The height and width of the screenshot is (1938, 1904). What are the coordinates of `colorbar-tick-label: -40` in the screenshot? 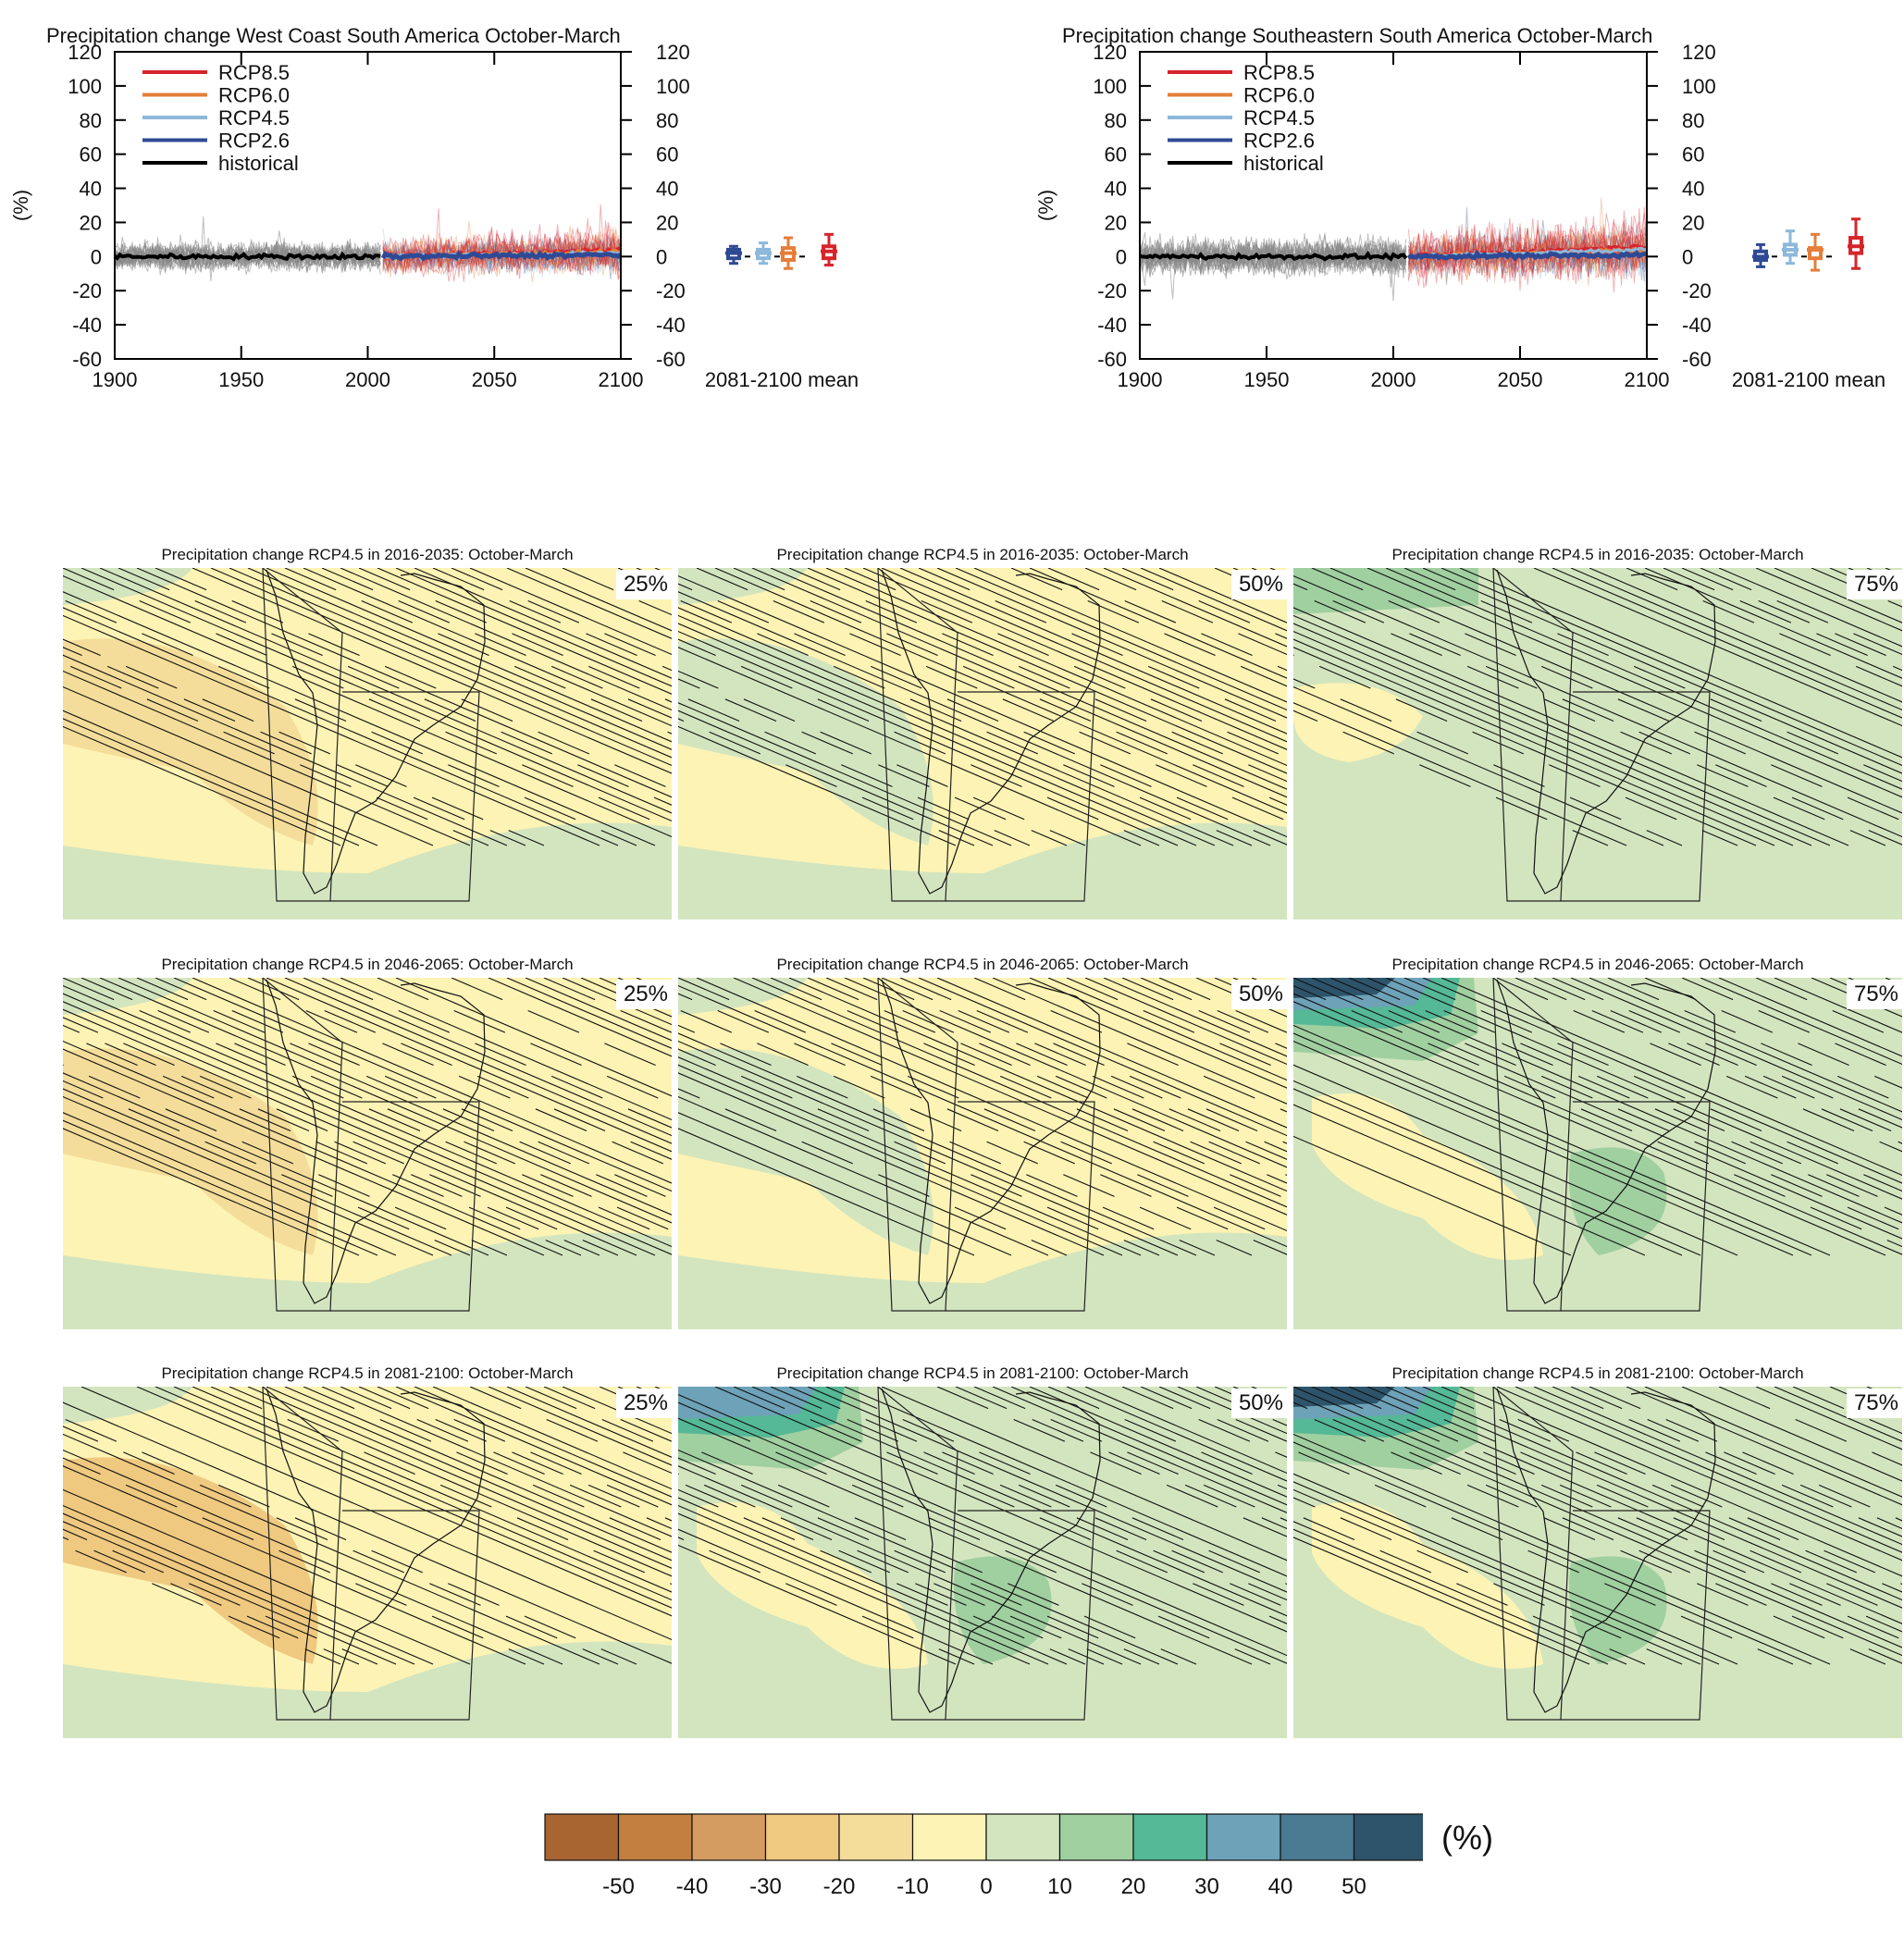 It's located at (692, 1886).